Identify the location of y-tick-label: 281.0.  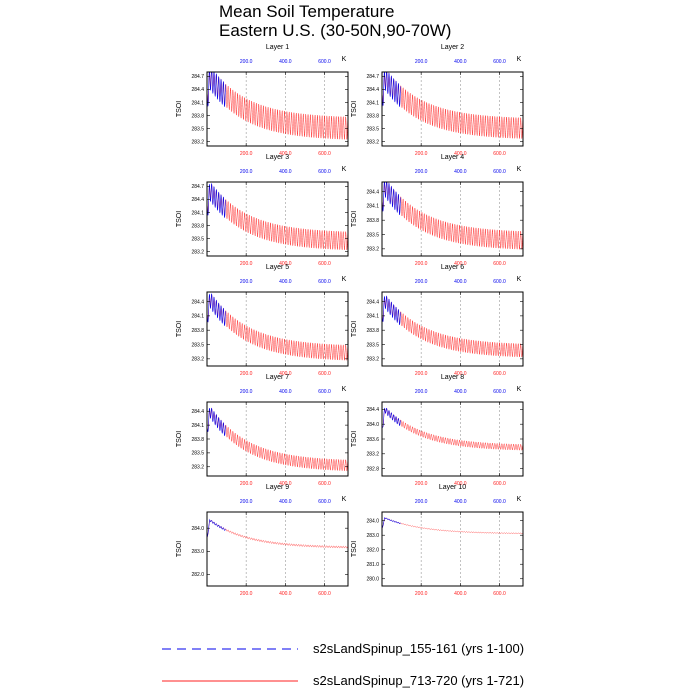
(372, 565).